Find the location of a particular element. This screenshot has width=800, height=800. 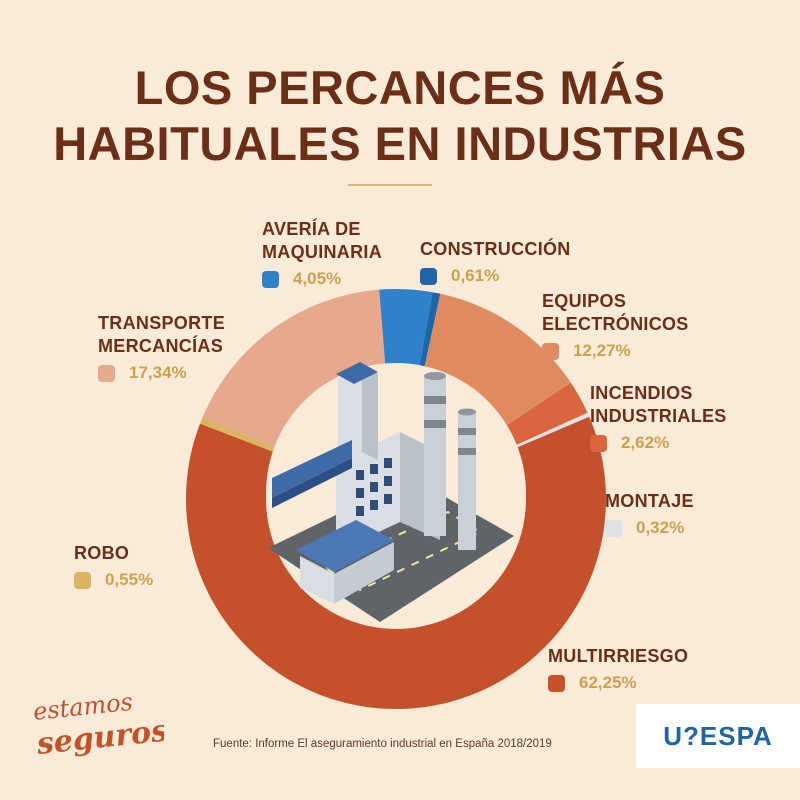

segment-value: 4,05% is located at coordinates (317, 278).